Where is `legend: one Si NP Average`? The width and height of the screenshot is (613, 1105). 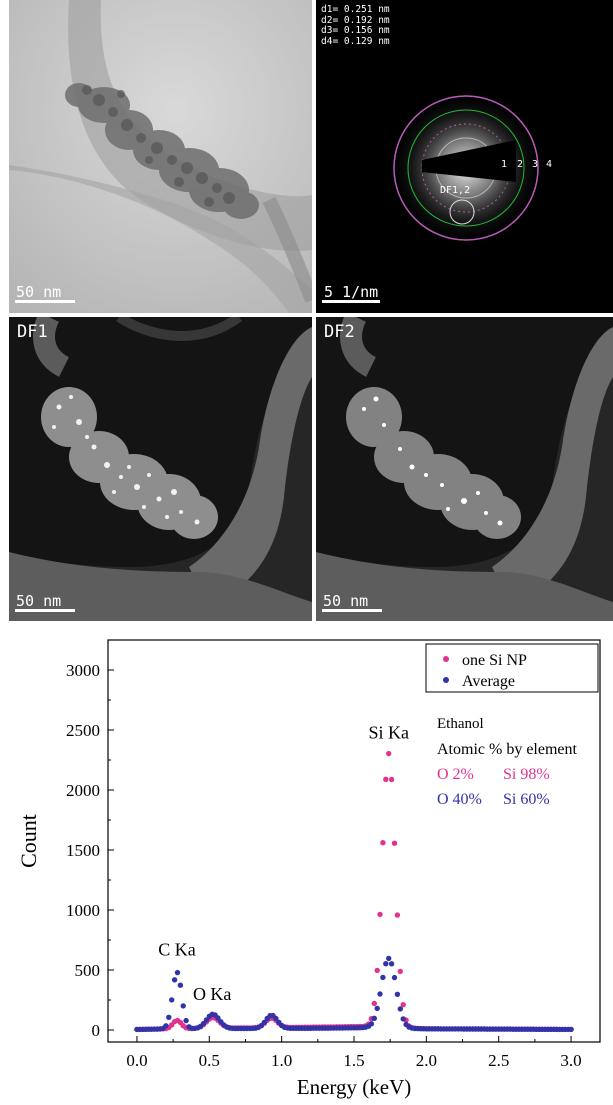
legend: one Si NP Average is located at coordinates (512, 668).